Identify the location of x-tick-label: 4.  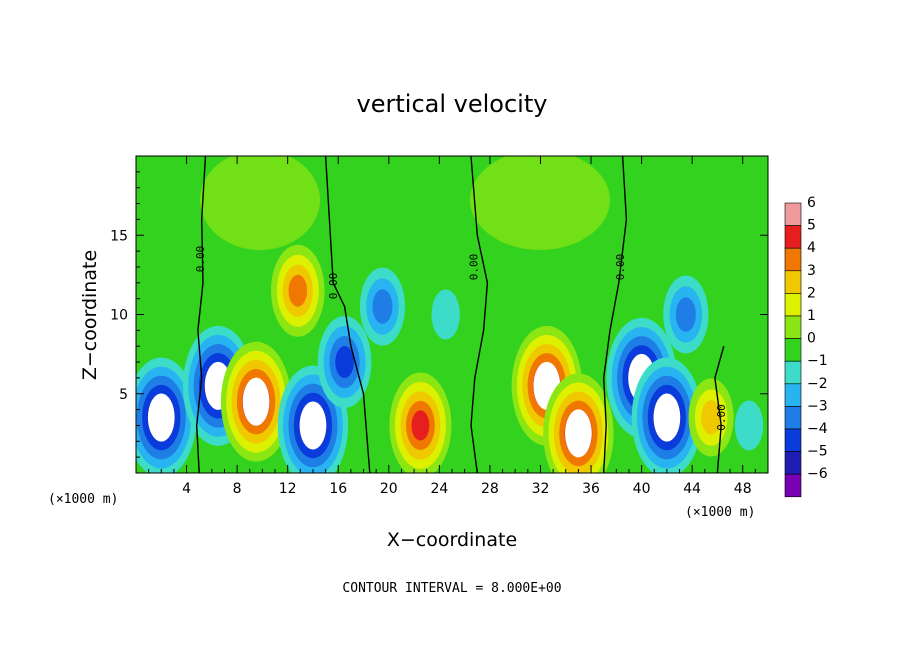
(186, 489).